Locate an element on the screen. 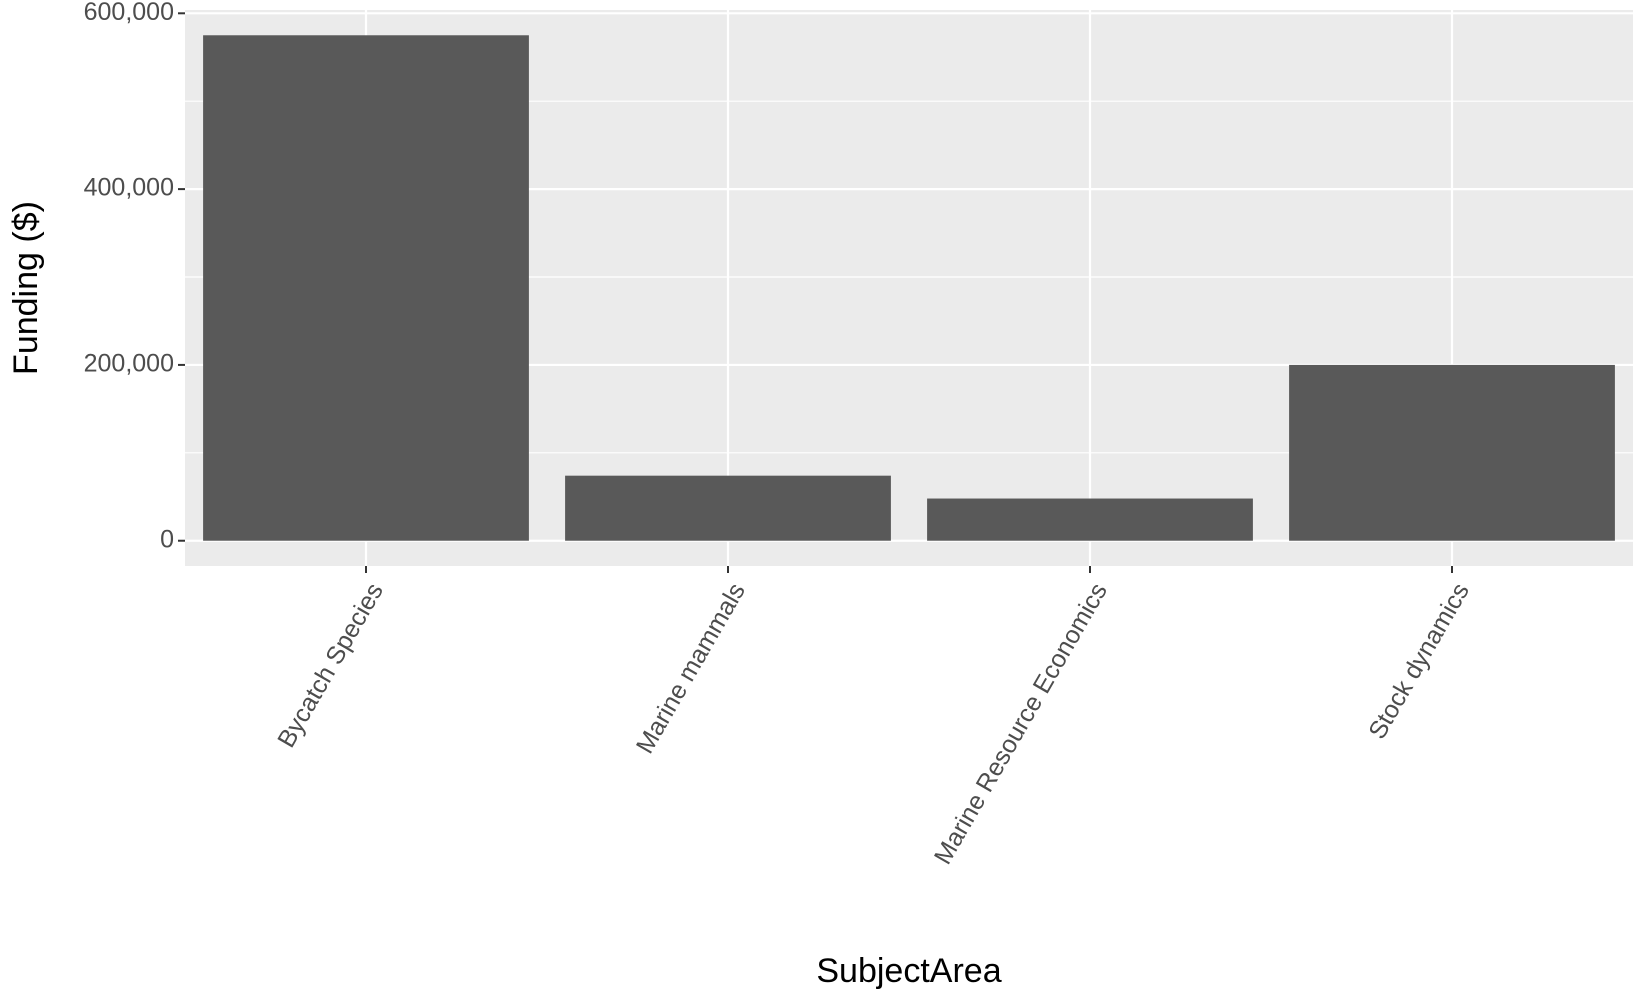  y-axis-title: Funding ($) is located at coordinates (26, 288).